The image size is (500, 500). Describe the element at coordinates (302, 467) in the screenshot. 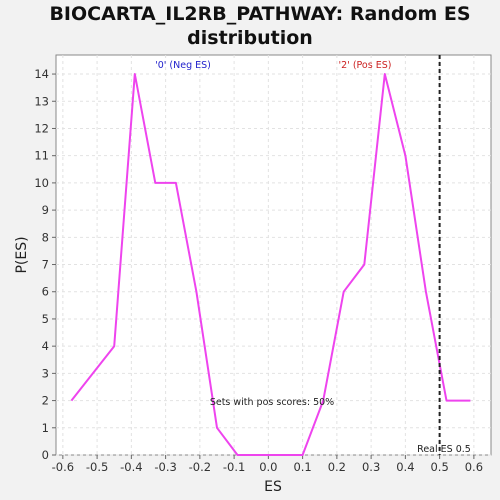

I see `x-tick-label: 0.1` at that location.